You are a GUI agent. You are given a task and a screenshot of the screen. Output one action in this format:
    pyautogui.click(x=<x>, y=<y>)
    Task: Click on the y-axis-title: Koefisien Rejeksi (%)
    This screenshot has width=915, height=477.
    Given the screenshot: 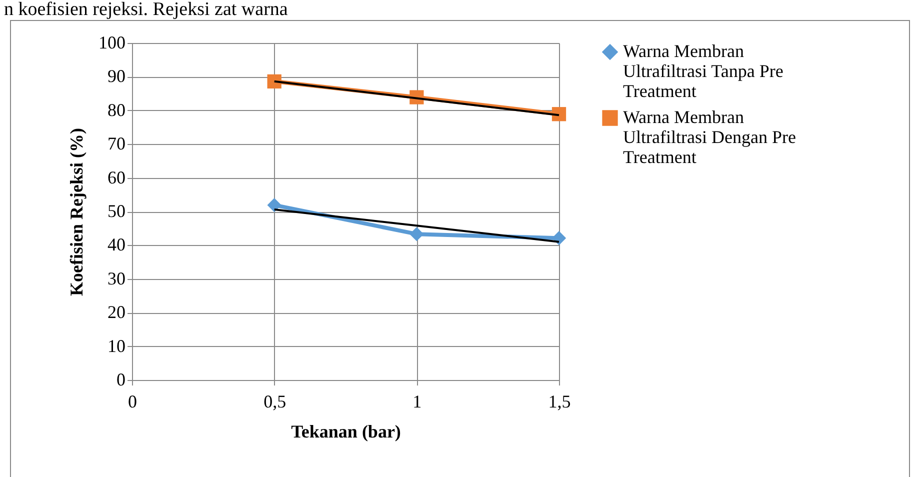 What is the action you would take?
    pyautogui.click(x=76, y=212)
    